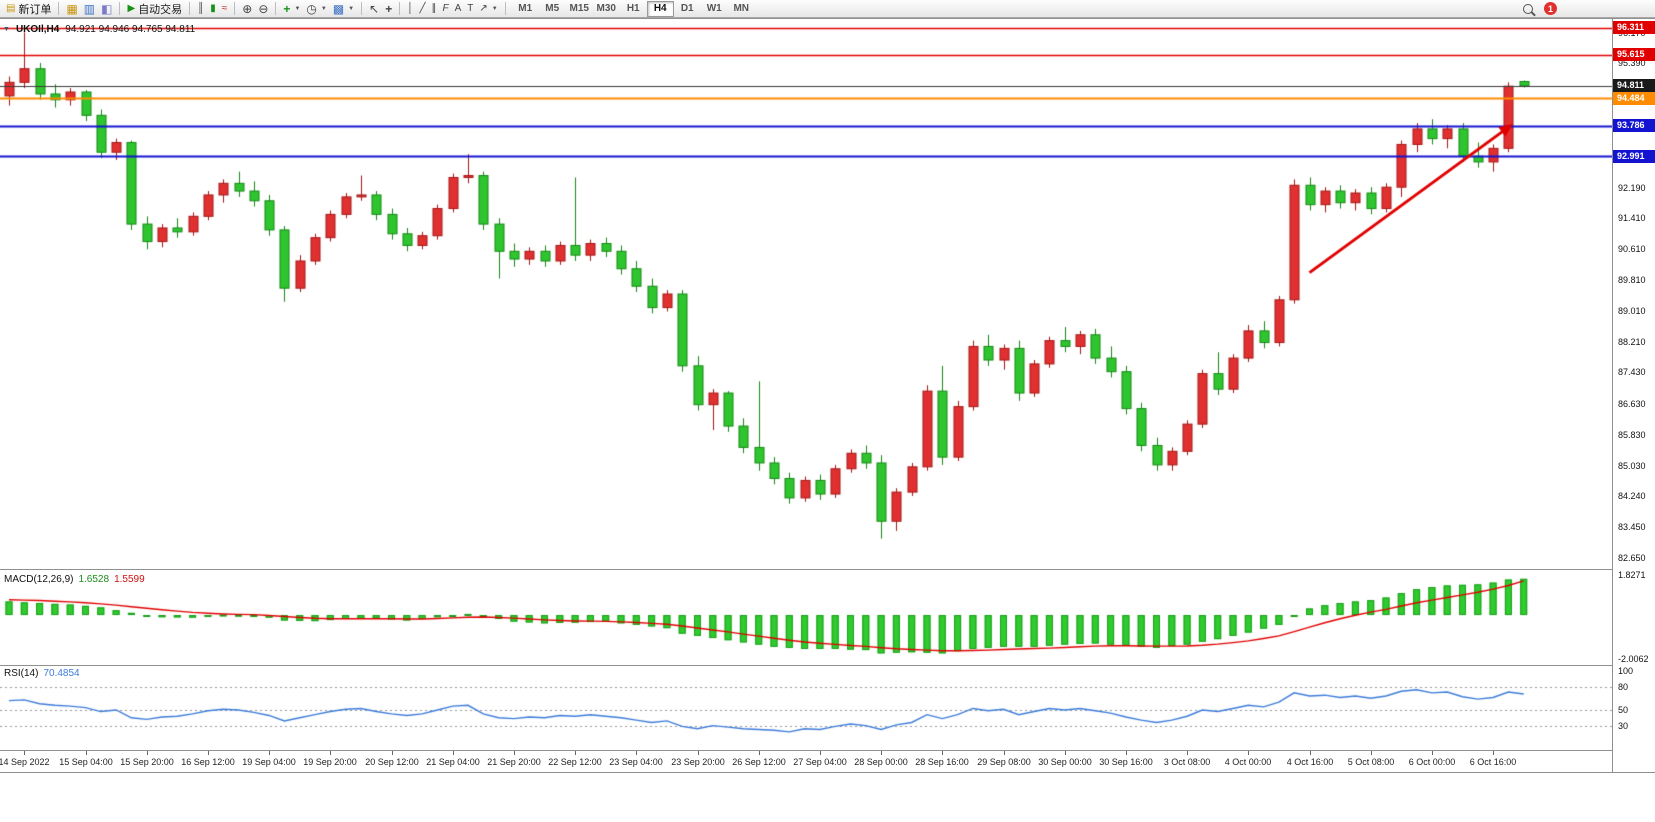 Image resolution: width=1655 pixels, height=822 pixels. I want to click on bar-chart-icon: ║, so click(201, 8).